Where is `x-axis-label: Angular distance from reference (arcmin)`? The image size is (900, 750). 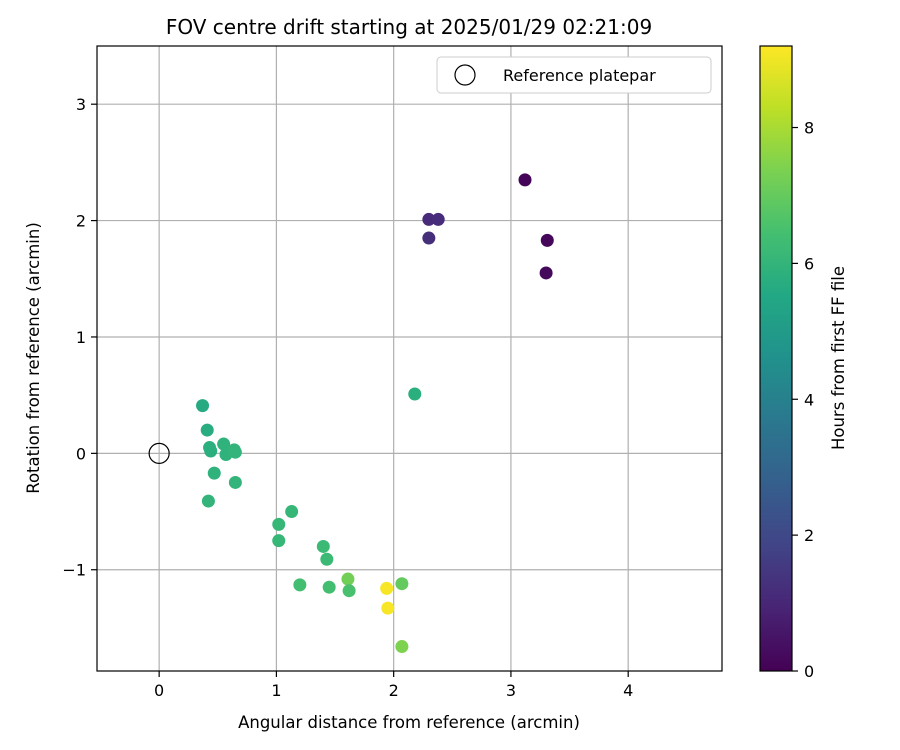 x-axis-label: Angular distance from reference (arcmin) is located at coordinates (409, 722).